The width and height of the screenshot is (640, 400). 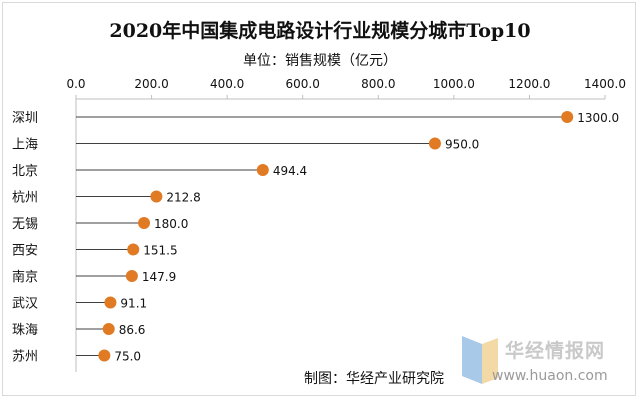 What do you see at coordinates (454, 84) in the screenshot?
I see `x-tick-label: 1000.0` at bounding box center [454, 84].